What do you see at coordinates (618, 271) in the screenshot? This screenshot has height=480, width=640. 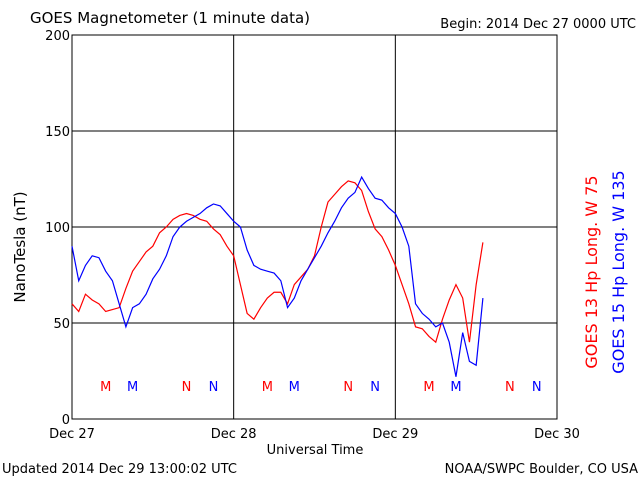 I see `legend-entry: GOES 15 Hp Long. W 135` at bounding box center [618, 271].